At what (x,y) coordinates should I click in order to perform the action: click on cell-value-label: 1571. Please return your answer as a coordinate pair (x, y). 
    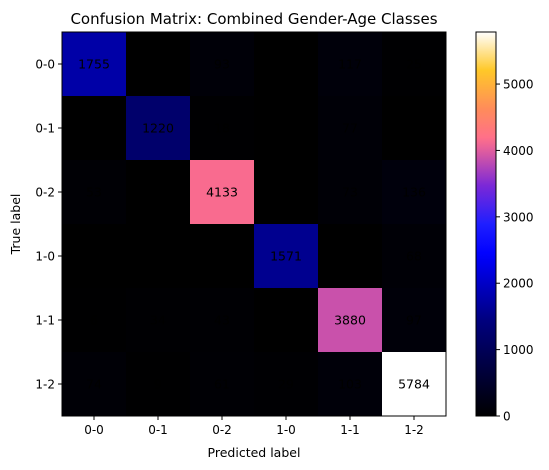
    Looking at the image, I should click on (286, 256).